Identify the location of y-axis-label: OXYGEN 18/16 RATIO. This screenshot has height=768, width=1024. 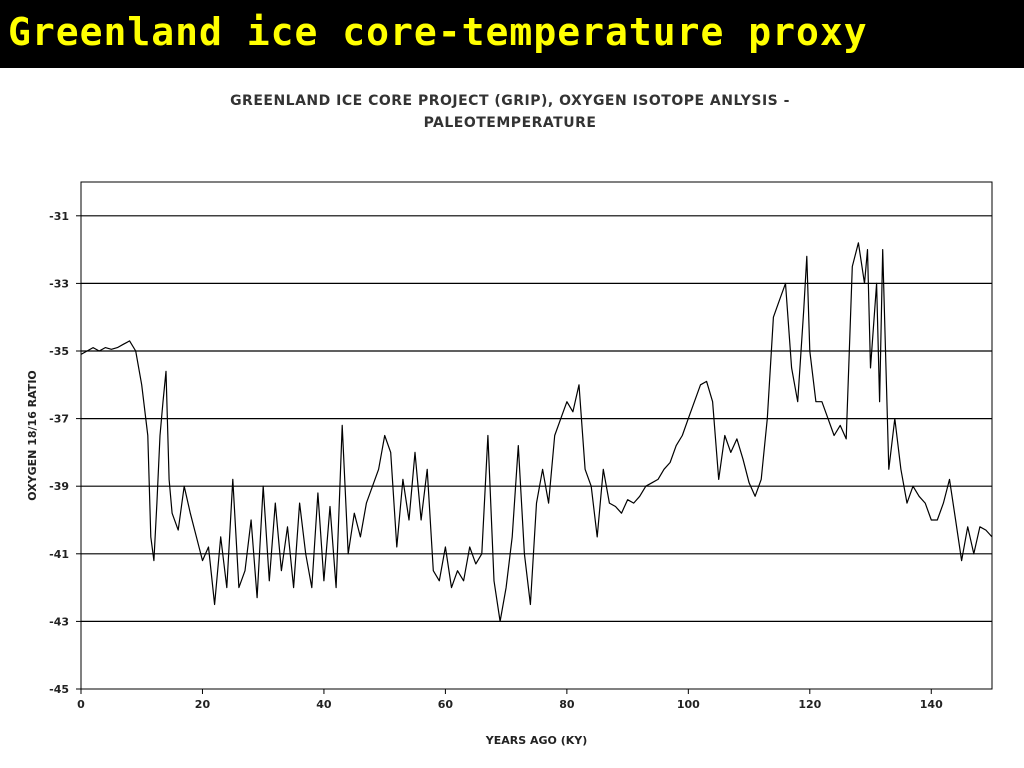
(32, 435).